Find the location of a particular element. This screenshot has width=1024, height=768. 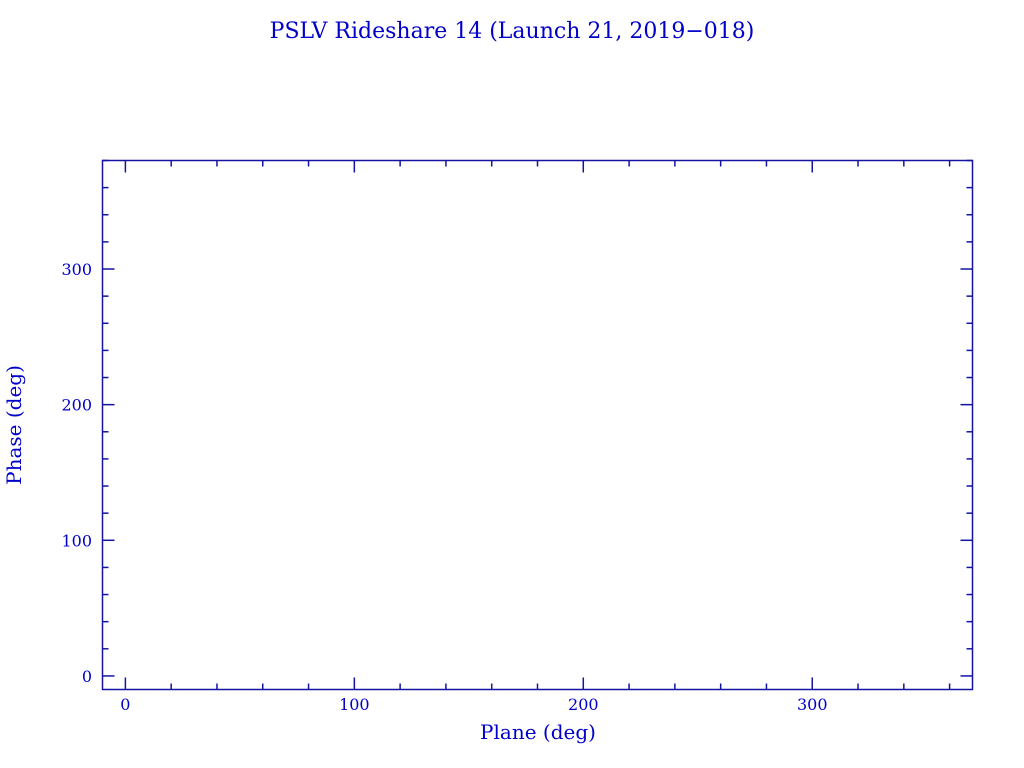

y-tick-label: 300 is located at coordinates (76, 269).